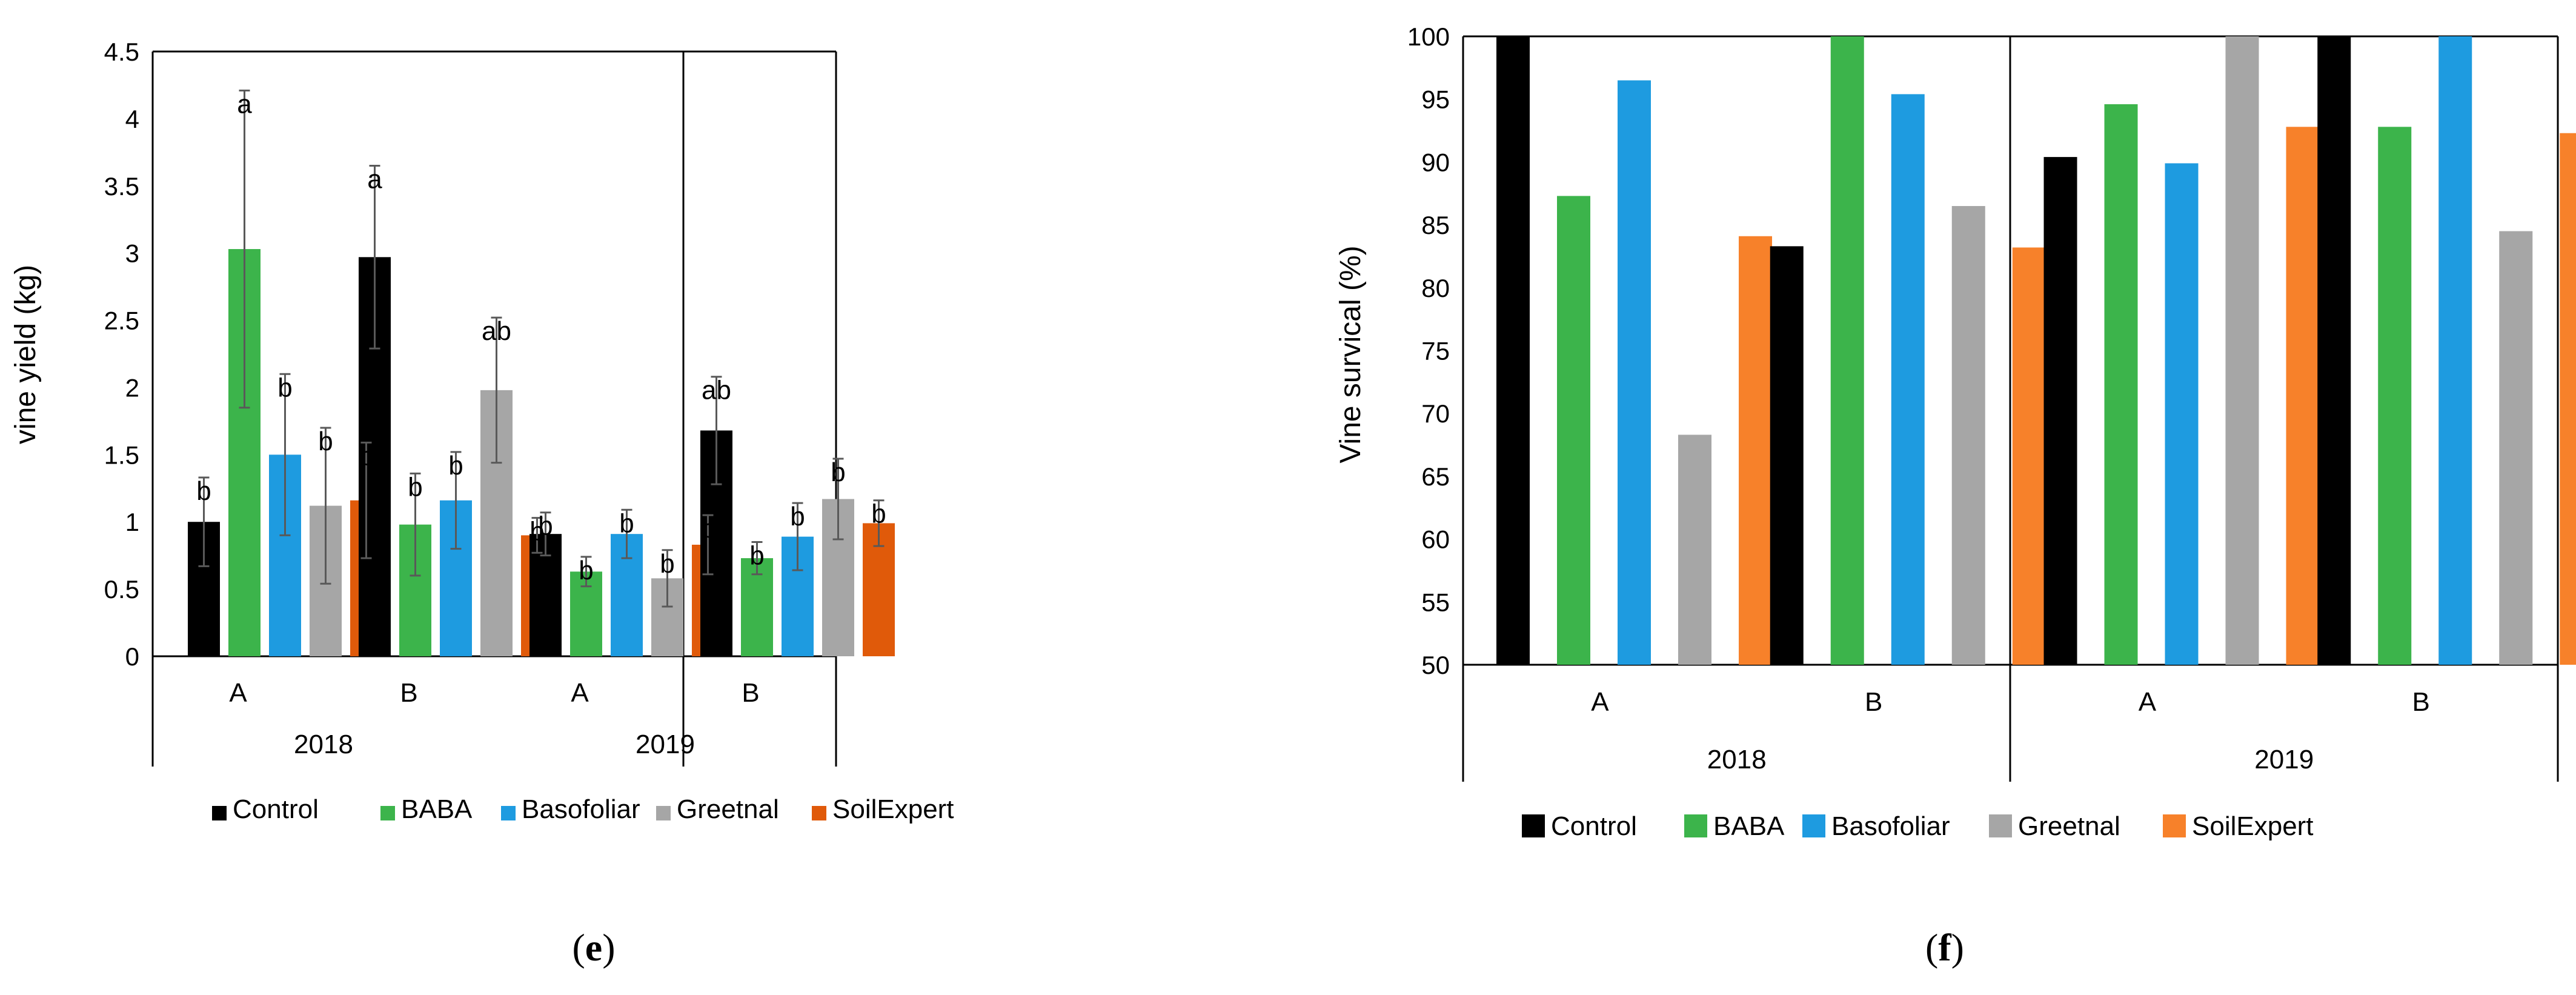 This screenshot has height=995, width=2576. What do you see at coordinates (1351, 354) in the screenshot?
I see `y-axis-label-f: Vine survical (%)` at bounding box center [1351, 354].